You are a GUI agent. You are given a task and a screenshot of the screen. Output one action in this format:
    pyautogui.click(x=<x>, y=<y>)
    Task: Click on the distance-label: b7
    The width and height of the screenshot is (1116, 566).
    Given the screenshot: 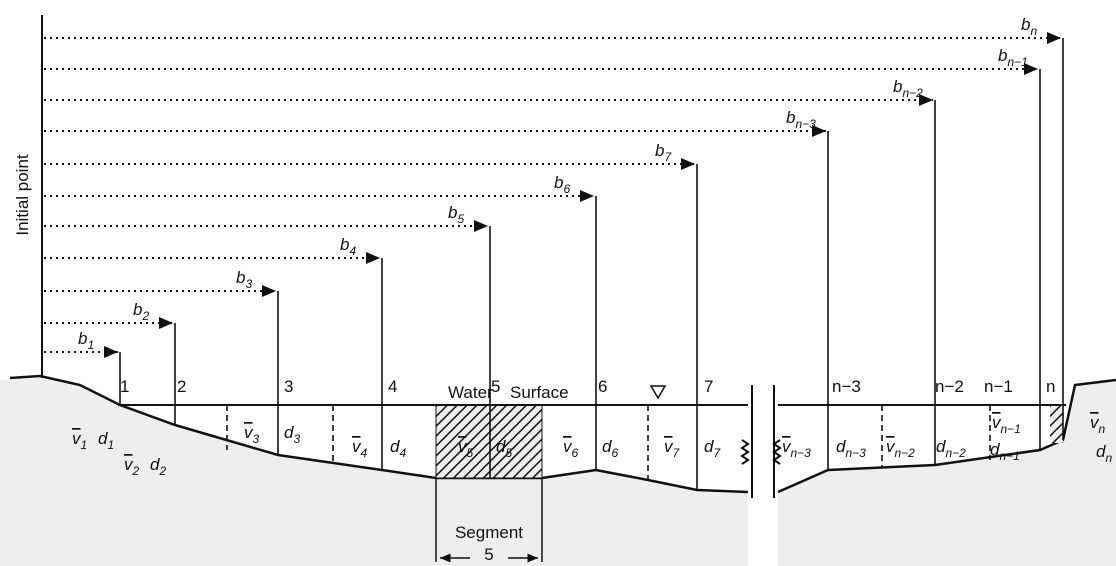 What is the action you would take?
    pyautogui.click(x=663, y=152)
    